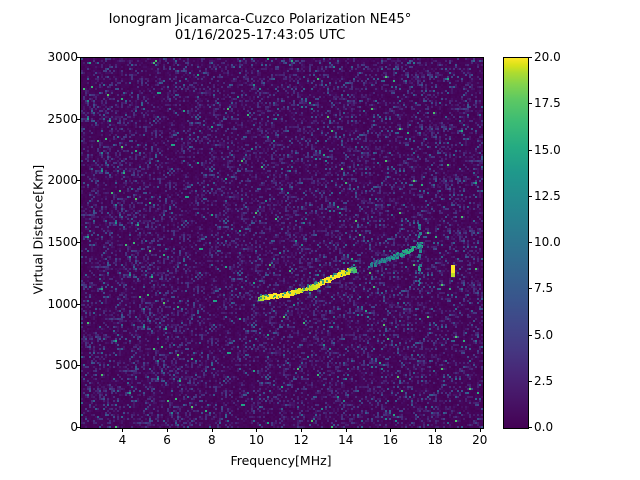 This screenshot has height=480, width=640. What do you see at coordinates (62, 57) in the screenshot?
I see `y-tick-label: 3000` at bounding box center [62, 57].